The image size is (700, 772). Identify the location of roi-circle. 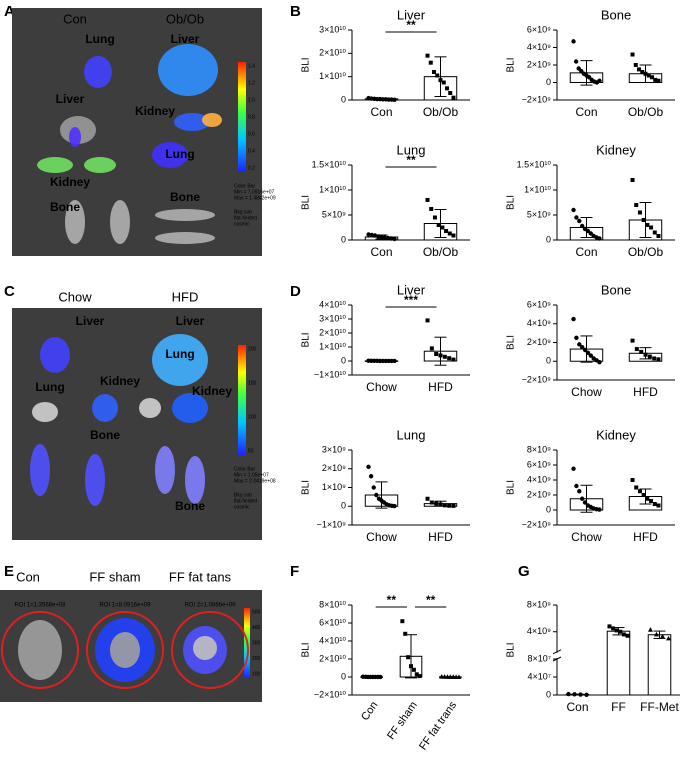
(210, 650).